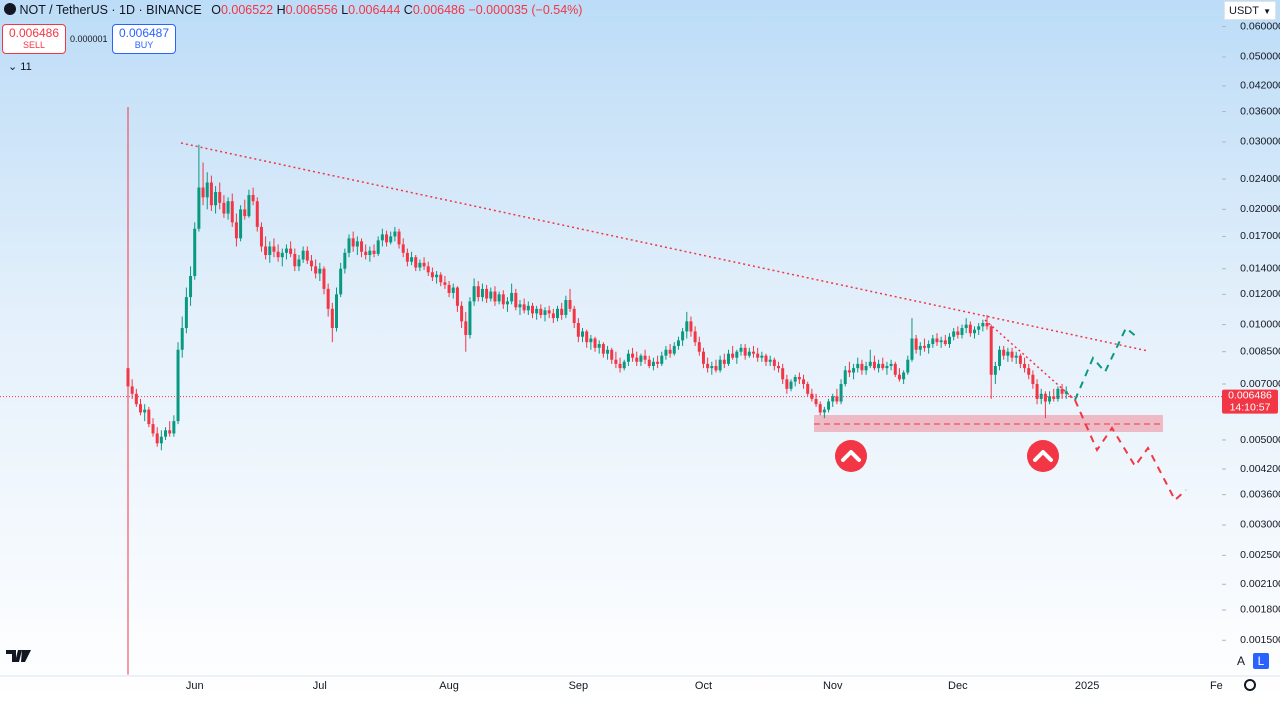  I want to click on y-tick-label: 0.007000, so click(1260, 384).